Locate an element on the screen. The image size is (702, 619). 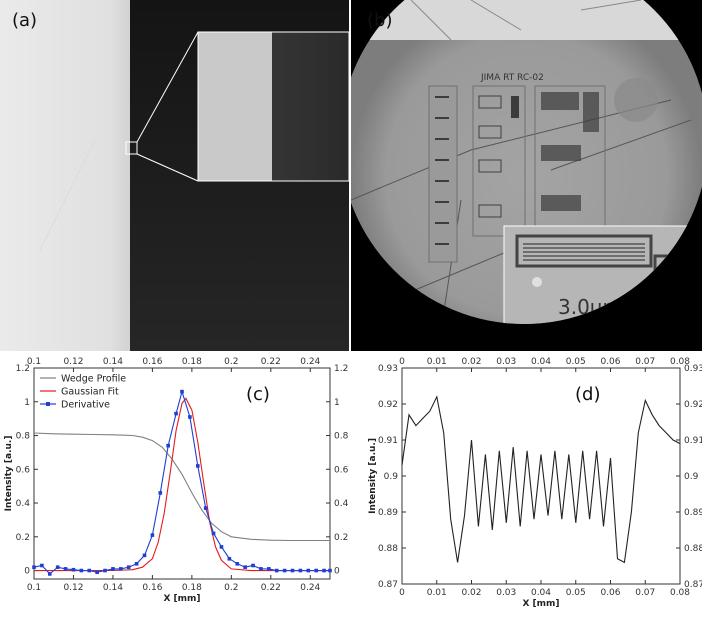
y-tick-label-left: 0.92 is located at coordinates (388, 405).